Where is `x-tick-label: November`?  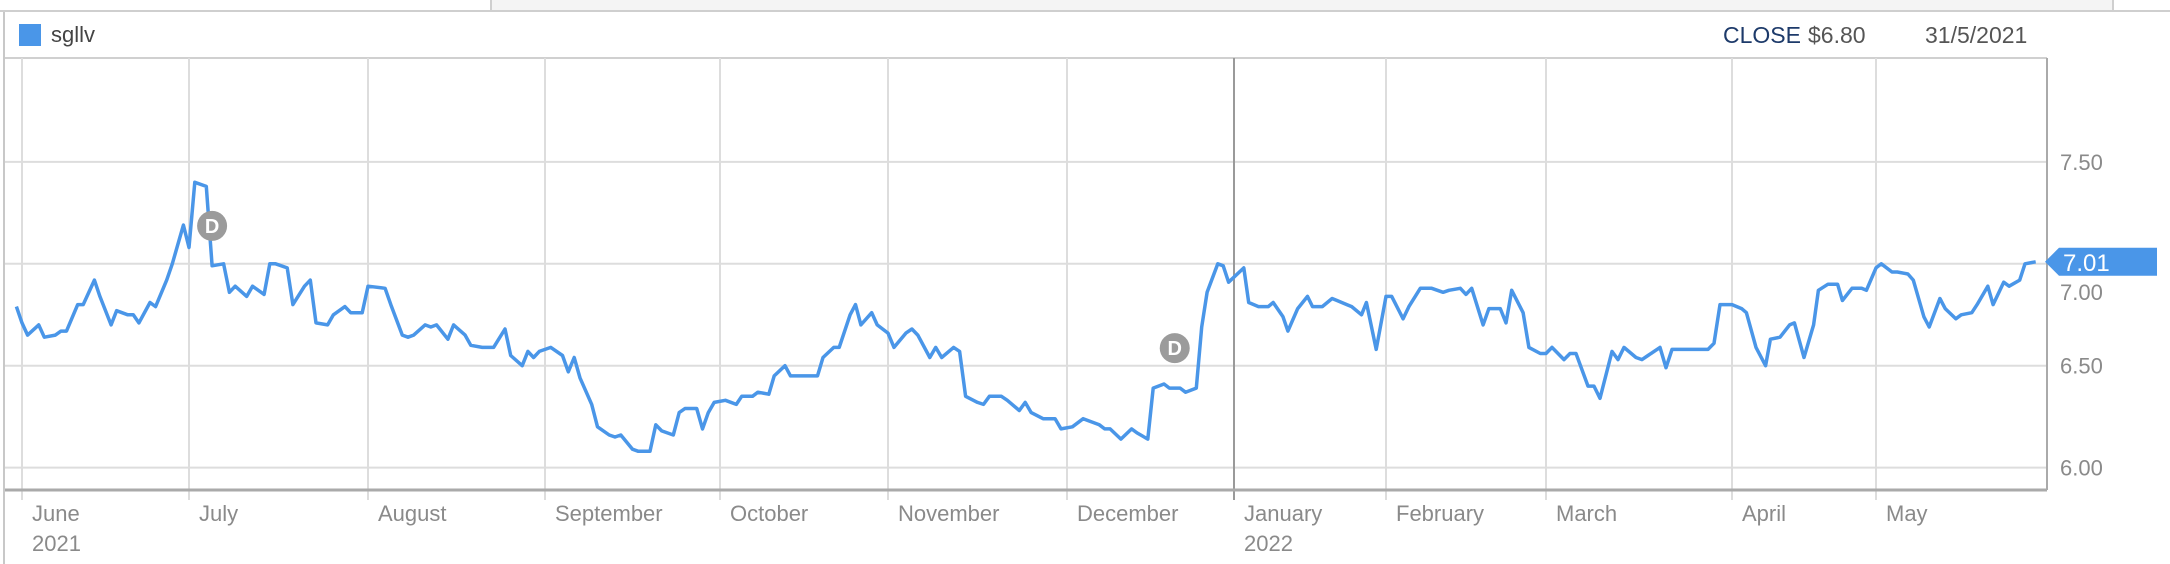
x-tick-label: November is located at coordinates (948, 513).